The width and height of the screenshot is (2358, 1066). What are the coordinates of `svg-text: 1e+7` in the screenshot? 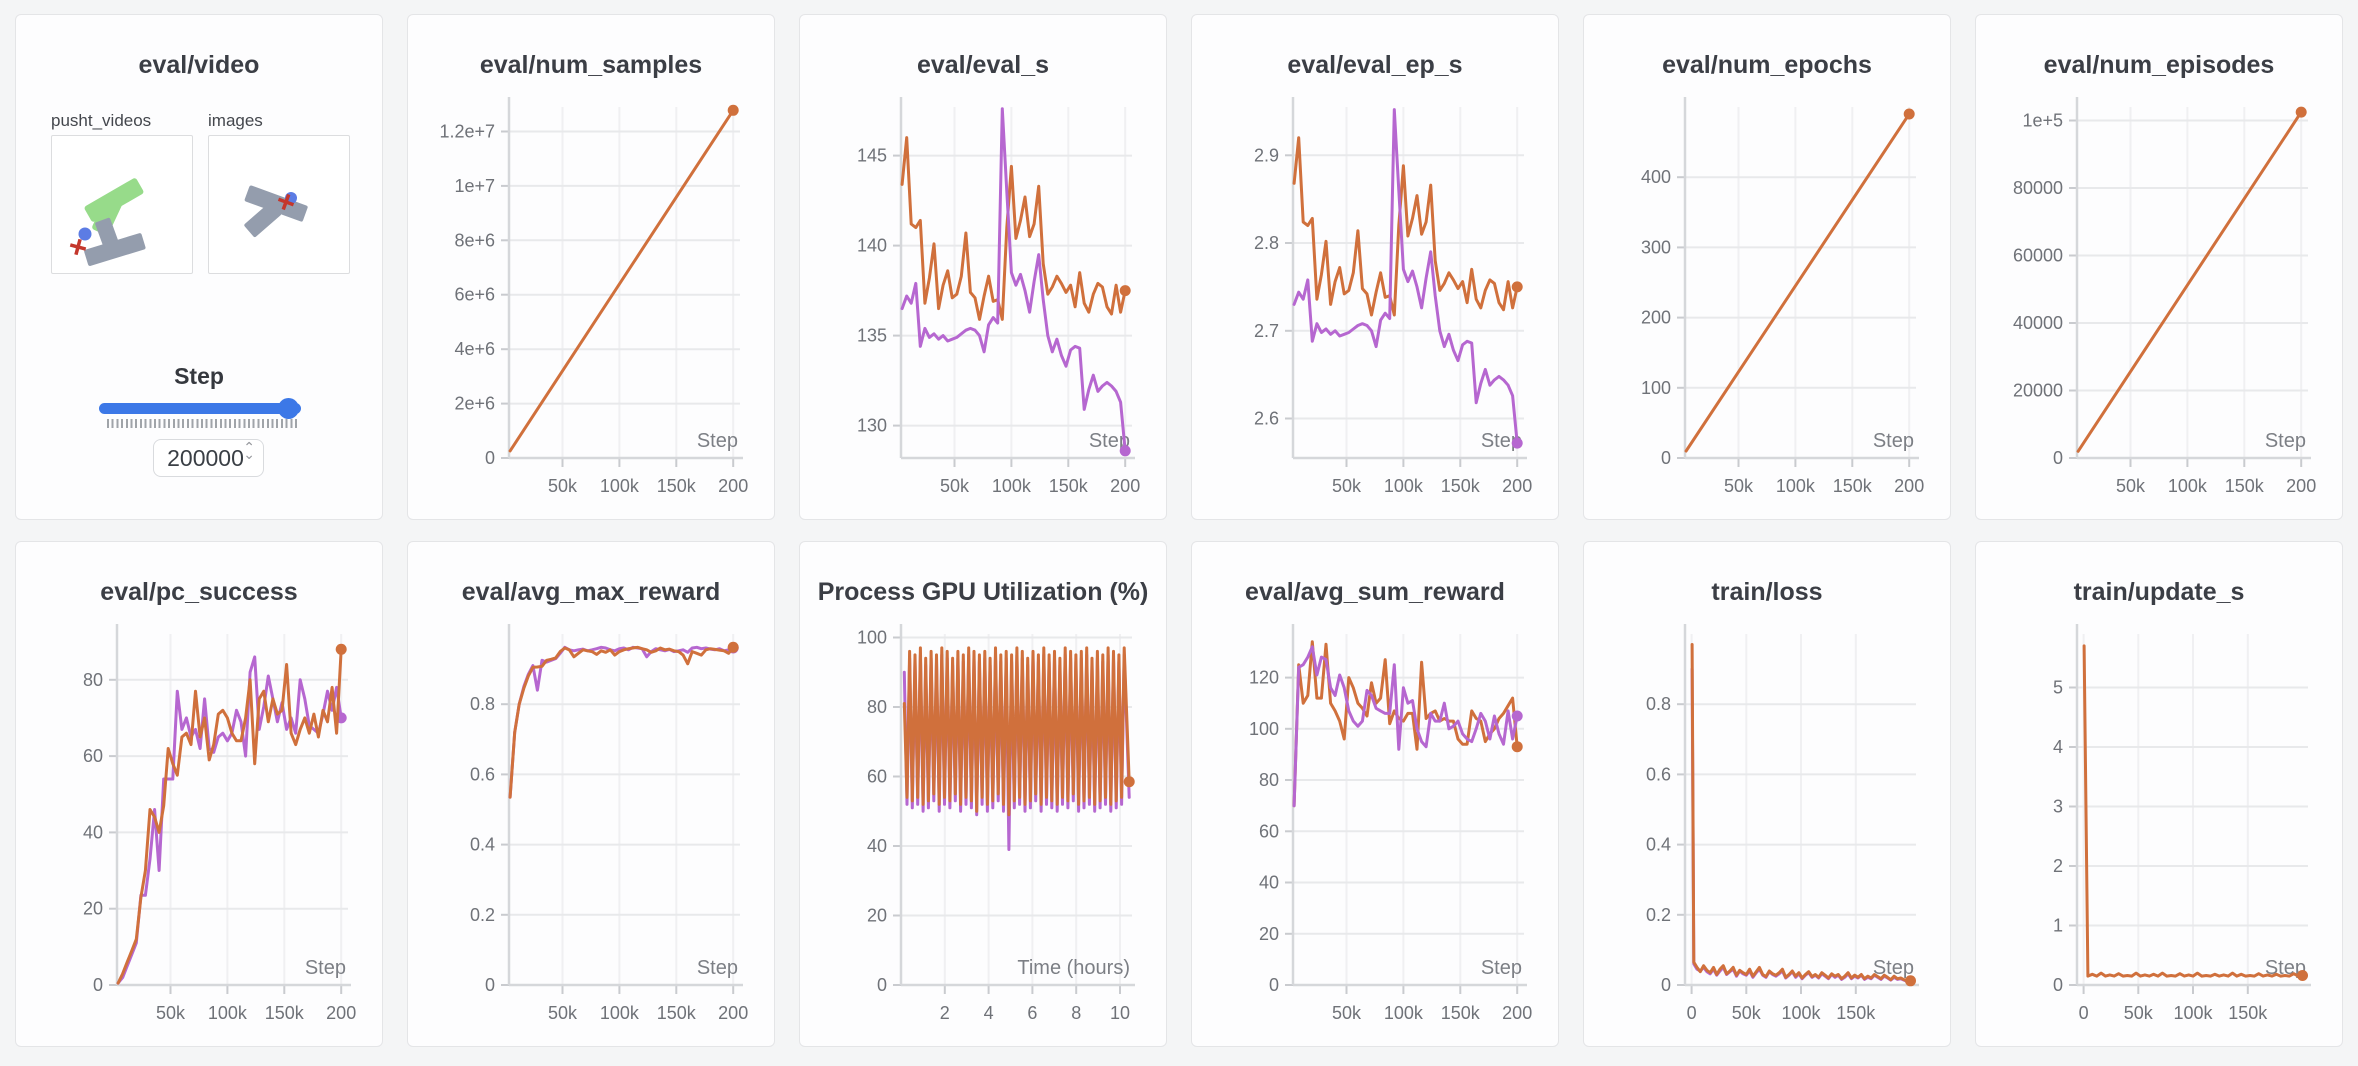 It's located at (474, 186).